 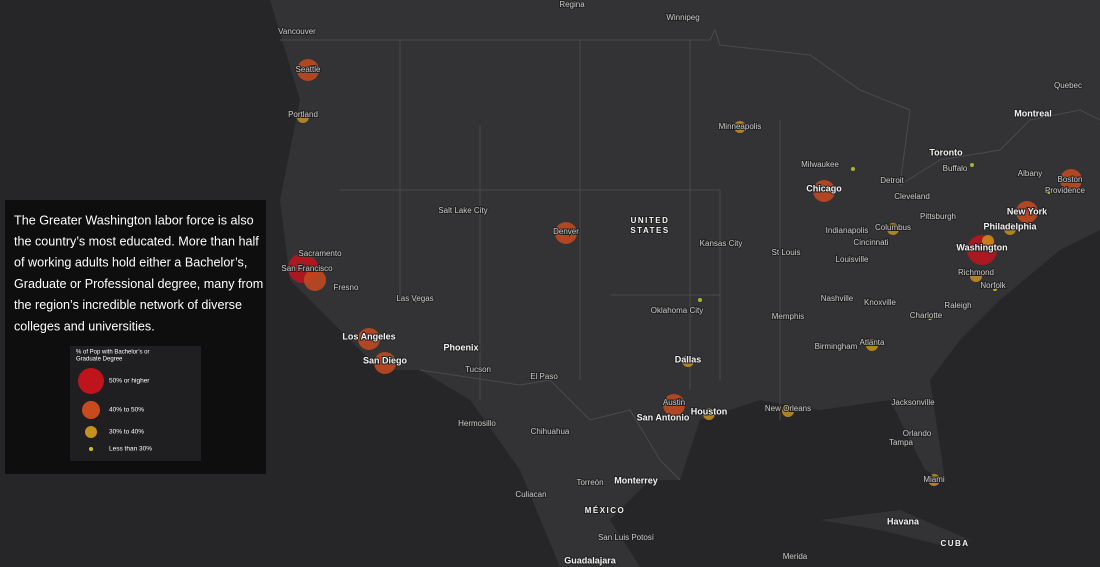 I want to click on place-label: Vancouver, so click(x=297, y=31).